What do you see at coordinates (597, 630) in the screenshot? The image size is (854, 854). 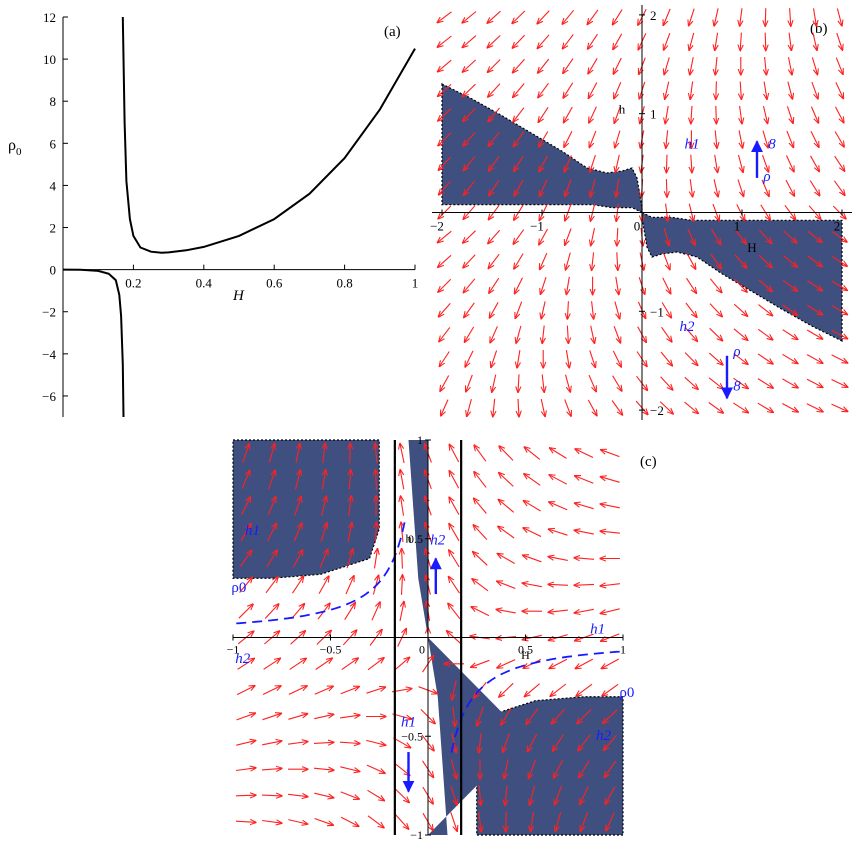 I see `annotation: h1` at bounding box center [597, 630].